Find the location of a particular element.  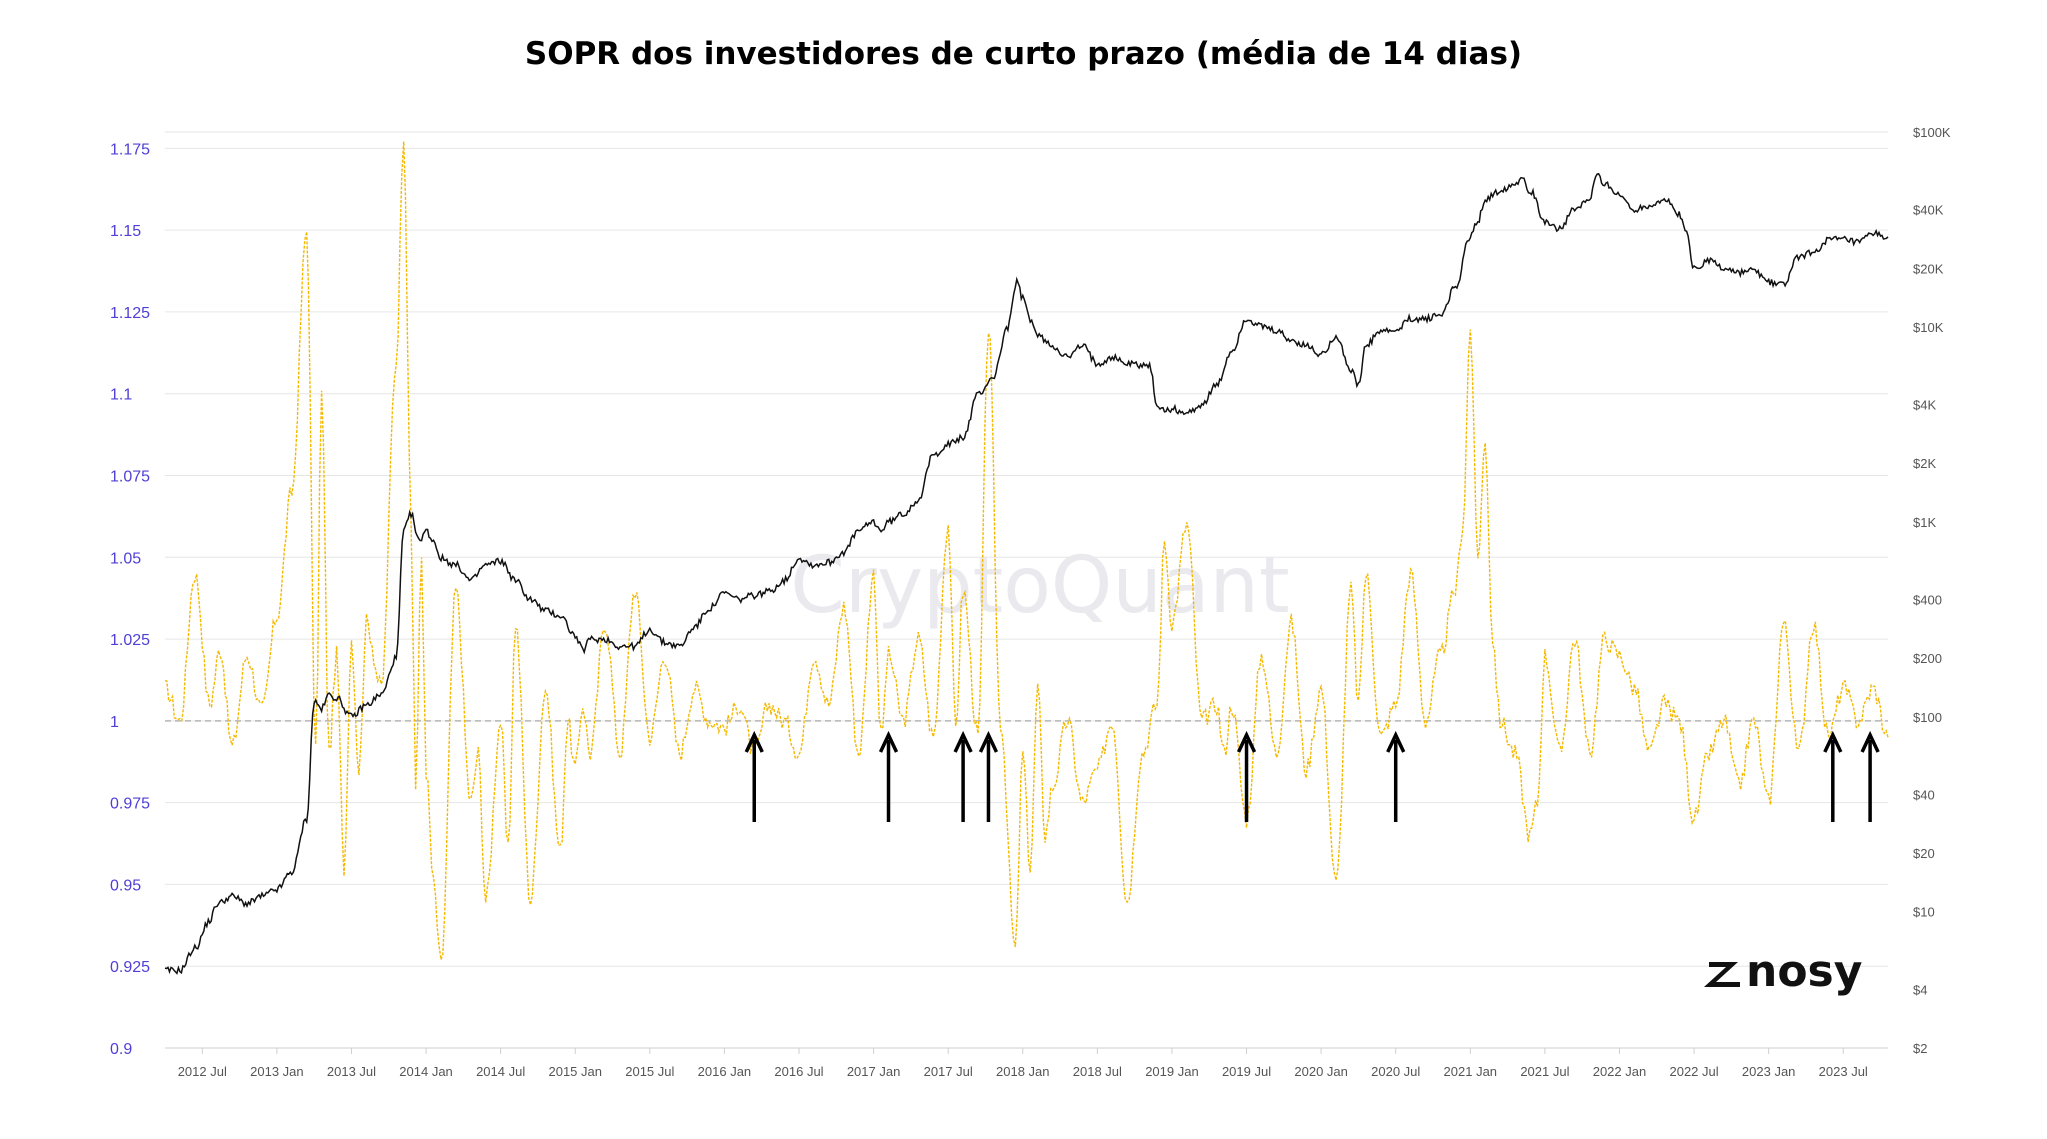

x-tick-label: 2023 Jan is located at coordinates (1769, 1071).